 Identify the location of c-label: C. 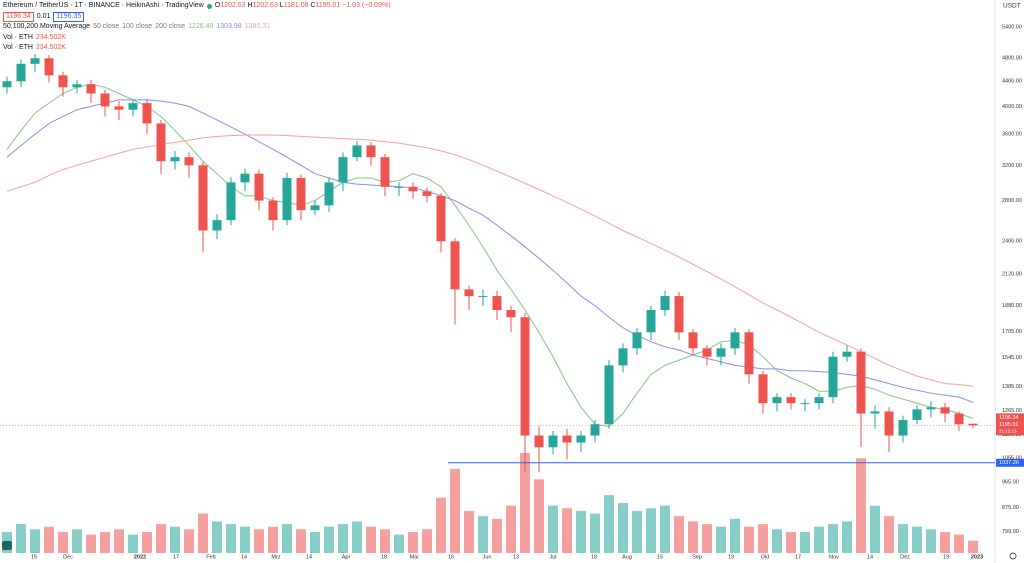
(313, 5).